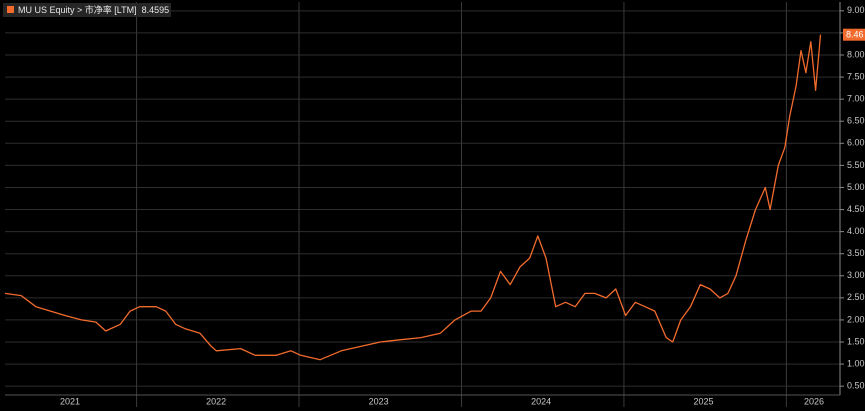 This screenshot has width=865, height=411. Describe the element at coordinates (856, 319) in the screenshot. I see `y-tick-label: 2.00` at that location.